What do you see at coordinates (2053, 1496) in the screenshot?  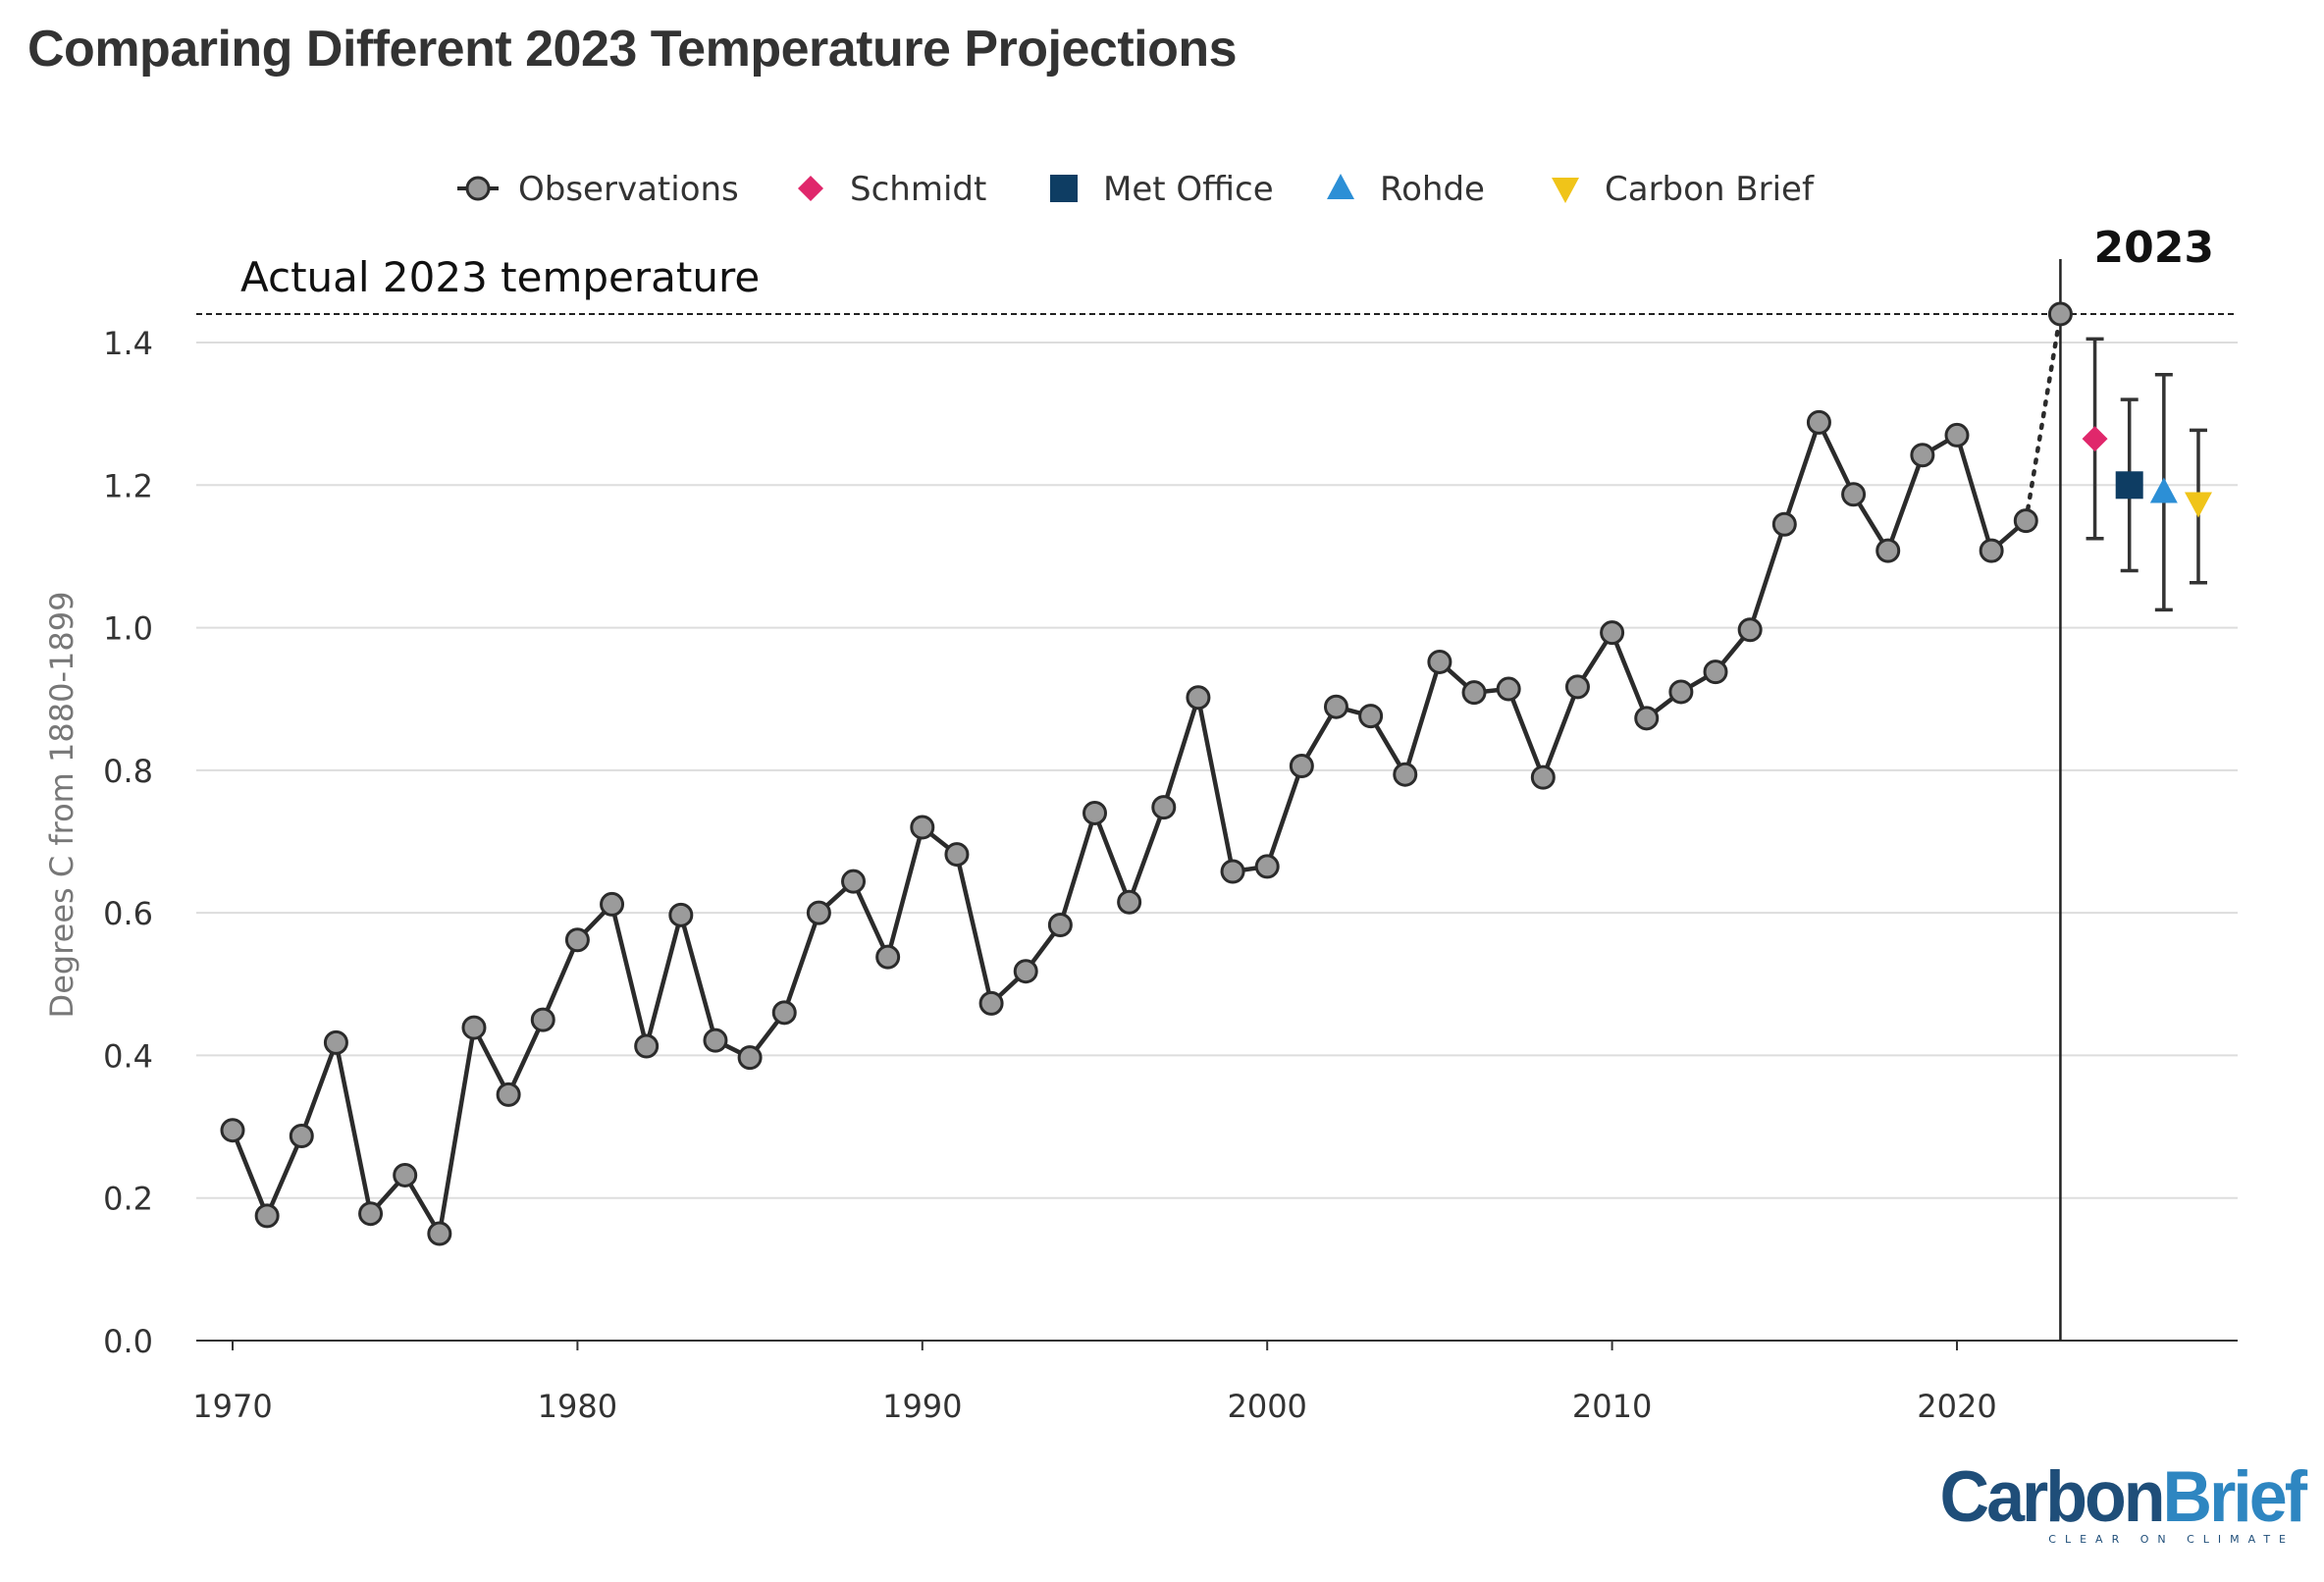 I see `logo-word-carbon: Carbon` at bounding box center [2053, 1496].